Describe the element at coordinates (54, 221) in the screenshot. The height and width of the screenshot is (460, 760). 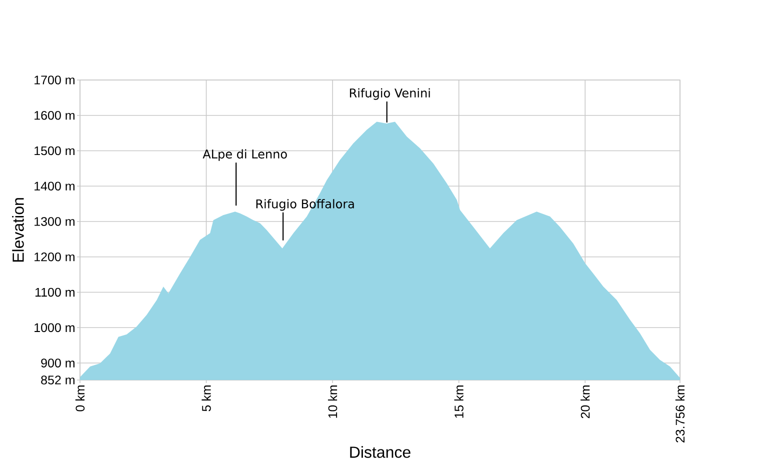
I see `y-tick-label: 1300 m` at that location.